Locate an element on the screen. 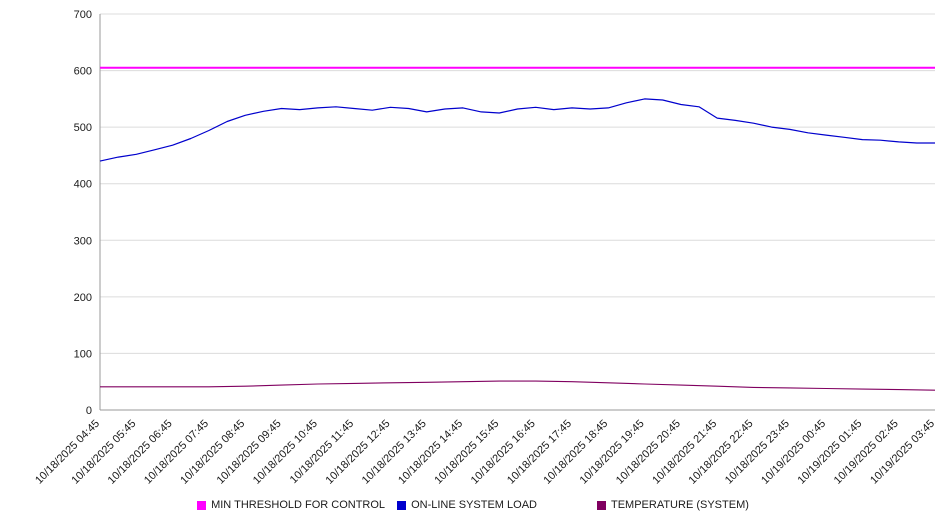 The width and height of the screenshot is (946, 526). legend-item-system-load: ON-LINE SYSTEM LOAD is located at coordinates (467, 505).